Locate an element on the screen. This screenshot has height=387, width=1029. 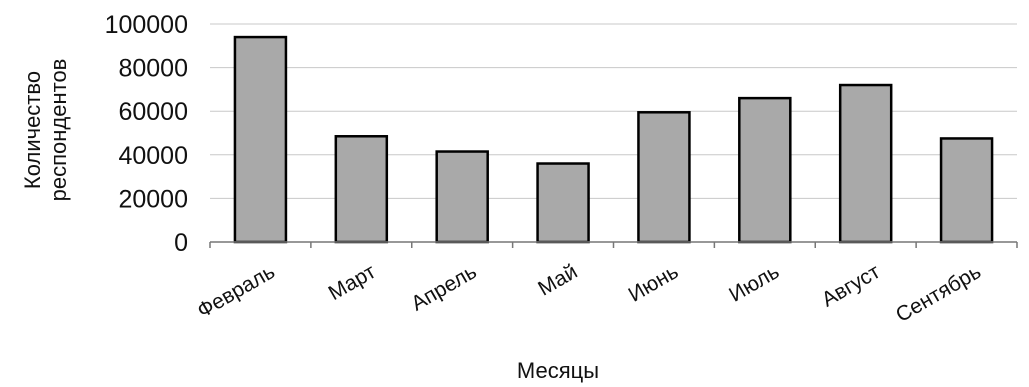
y-axis-title-line-2: респондентов is located at coordinates (58, 130).